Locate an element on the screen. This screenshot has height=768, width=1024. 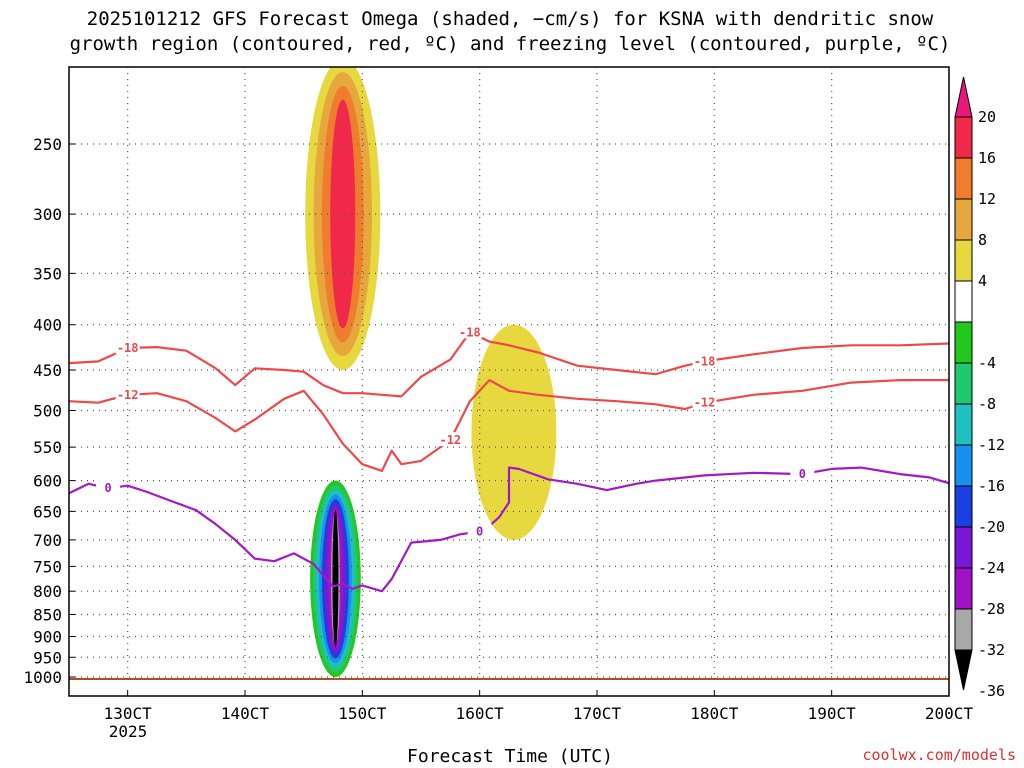
colorbar-bottom-arrow is located at coordinates (963, 670).